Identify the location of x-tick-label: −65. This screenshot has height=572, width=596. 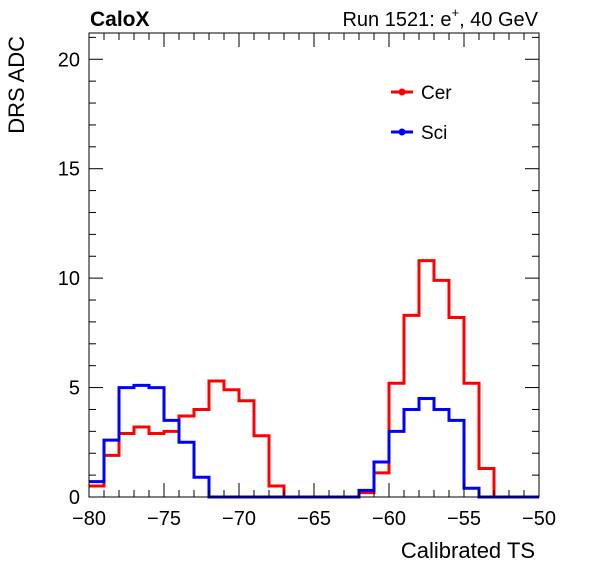
(314, 519).